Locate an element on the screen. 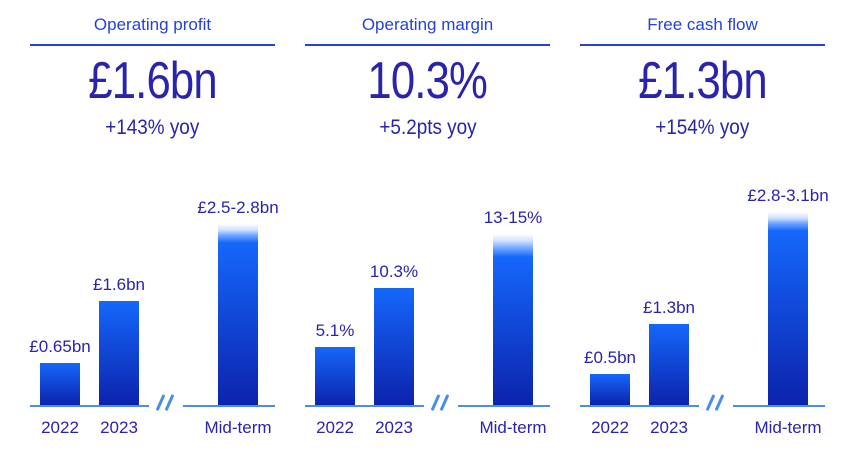  bar-group-2023: £1.3bn is located at coordinates (669, 351).